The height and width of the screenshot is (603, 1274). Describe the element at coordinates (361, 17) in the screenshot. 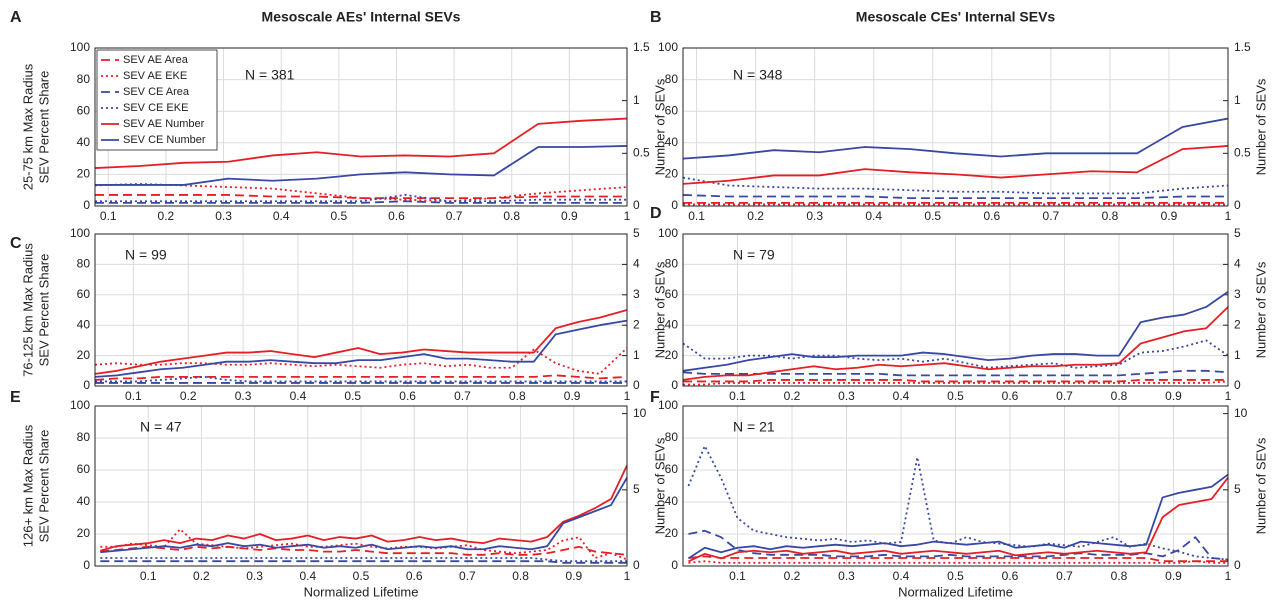

I see `panel-title: Mesoscale AEs' Internal SEVs` at that location.